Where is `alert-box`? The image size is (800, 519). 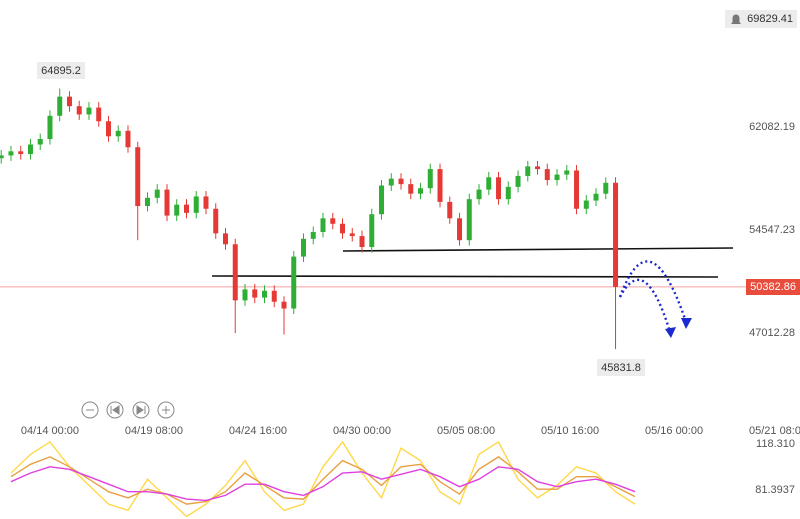
alert-box is located at coordinates (761, 19).